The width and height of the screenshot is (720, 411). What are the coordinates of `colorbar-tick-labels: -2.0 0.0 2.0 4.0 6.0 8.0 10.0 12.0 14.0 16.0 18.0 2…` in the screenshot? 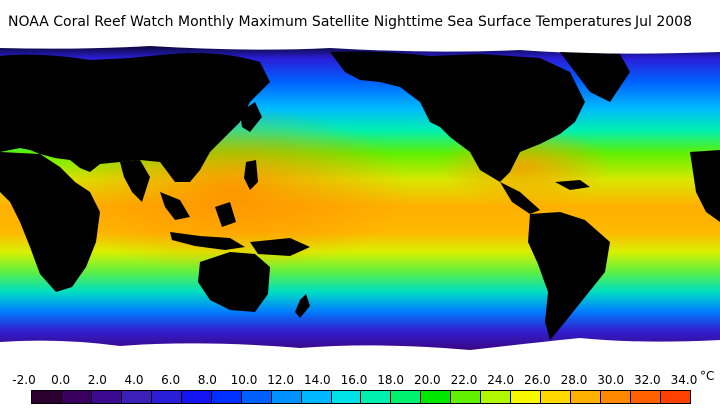 It's located at (360, 379).